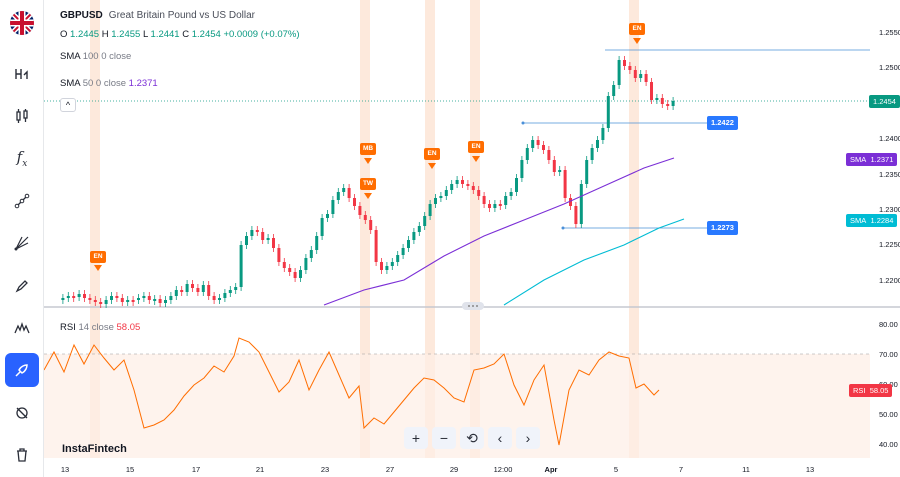  Describe the element at coordinates (130, 469) in the screenshot. I see `date-tick: 15` at that location.